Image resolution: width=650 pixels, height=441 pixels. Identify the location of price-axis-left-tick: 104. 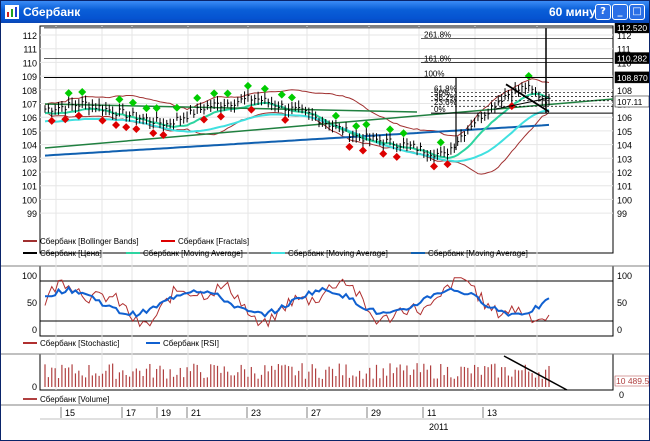
(29, 146).